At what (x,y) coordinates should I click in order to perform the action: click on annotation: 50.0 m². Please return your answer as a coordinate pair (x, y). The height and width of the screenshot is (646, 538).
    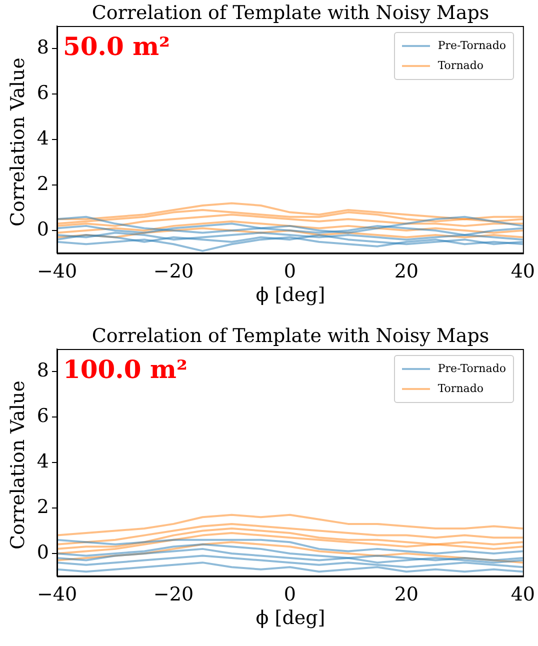
    Looking at the image, I should click on (116, 46).